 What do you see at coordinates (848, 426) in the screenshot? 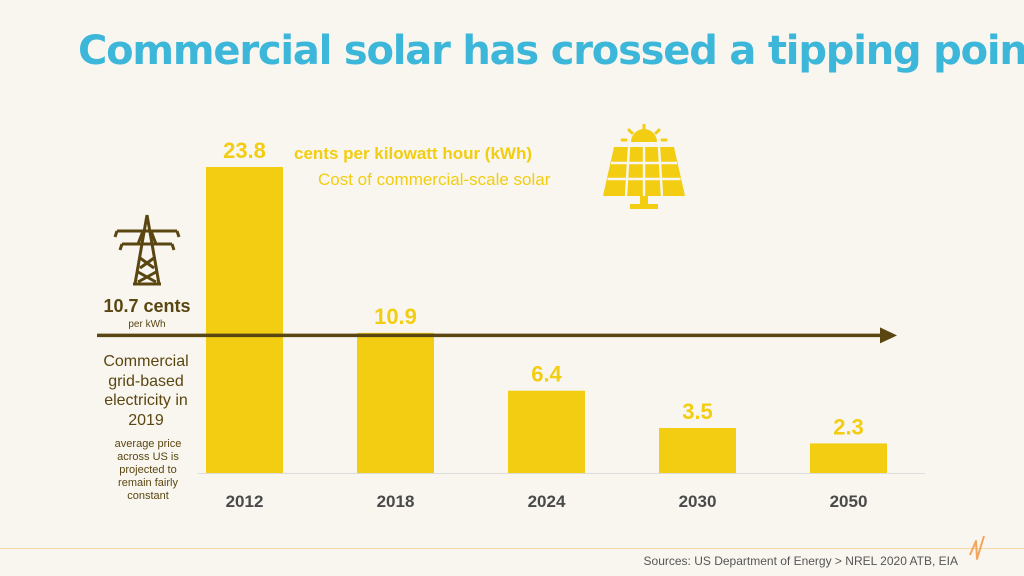
I see `data-label-2050: 2.3` at bounding box center [848, 426].